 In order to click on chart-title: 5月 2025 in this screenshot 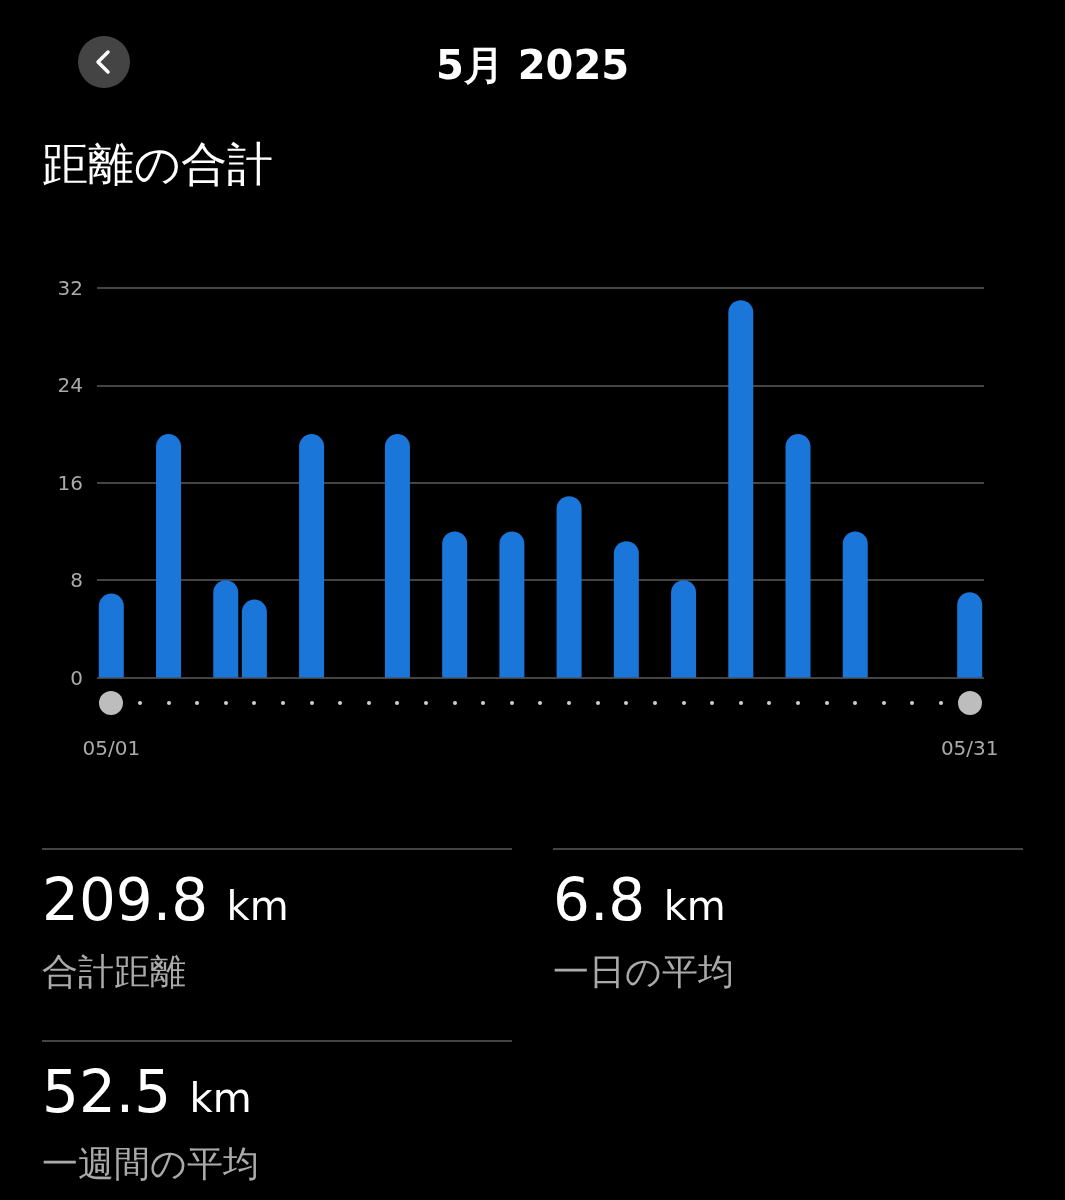, I will do `click(532, 65)`.